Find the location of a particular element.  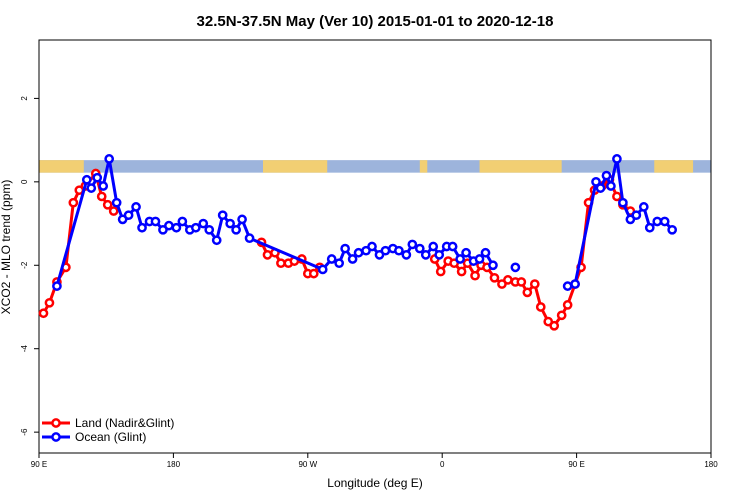

x-tick-label: 90 W is located at coordinates (307, 464).